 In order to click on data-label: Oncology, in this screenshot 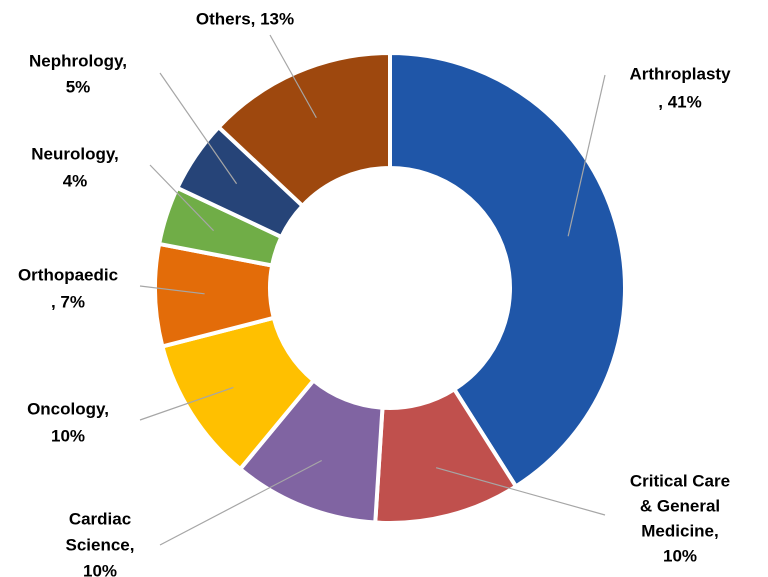, I will do `click(68, 408)`.